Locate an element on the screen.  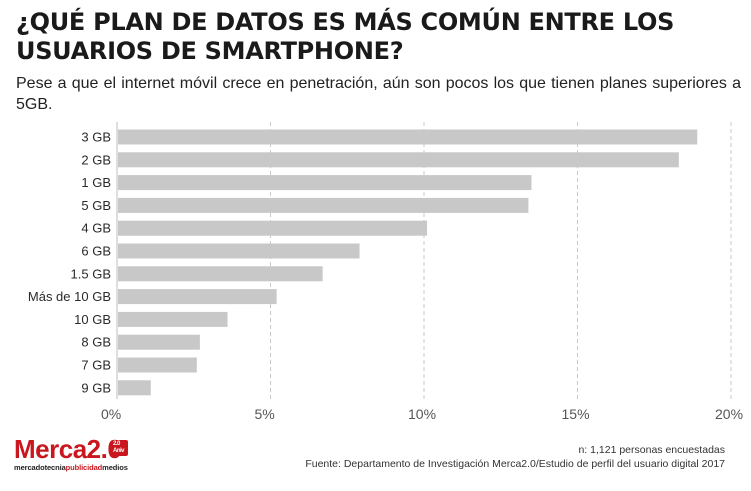
category-label: 4 GB is located at coordinates (96, 228).